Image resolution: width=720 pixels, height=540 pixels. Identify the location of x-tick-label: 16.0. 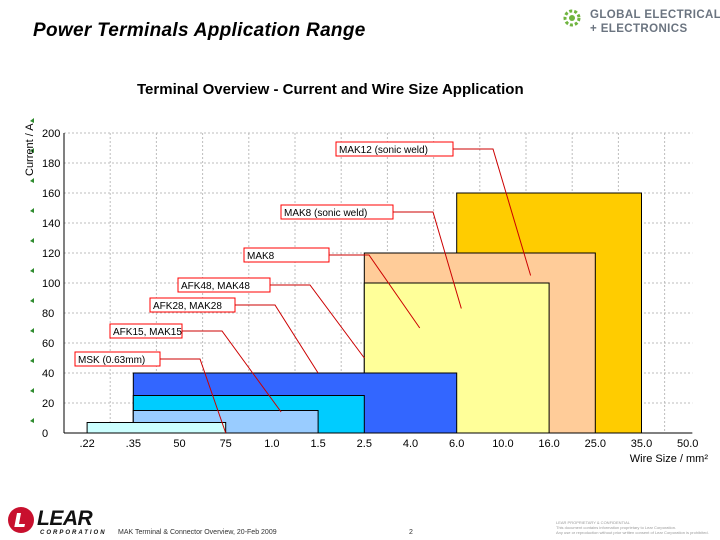
(548, 444).